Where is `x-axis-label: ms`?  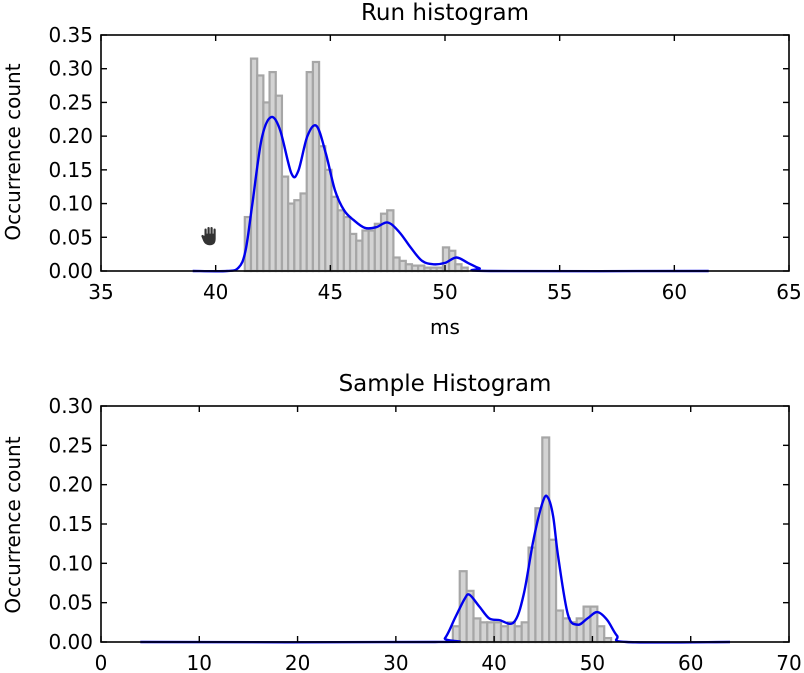 x-axis-label: ms is located at coordinates (445, 327).